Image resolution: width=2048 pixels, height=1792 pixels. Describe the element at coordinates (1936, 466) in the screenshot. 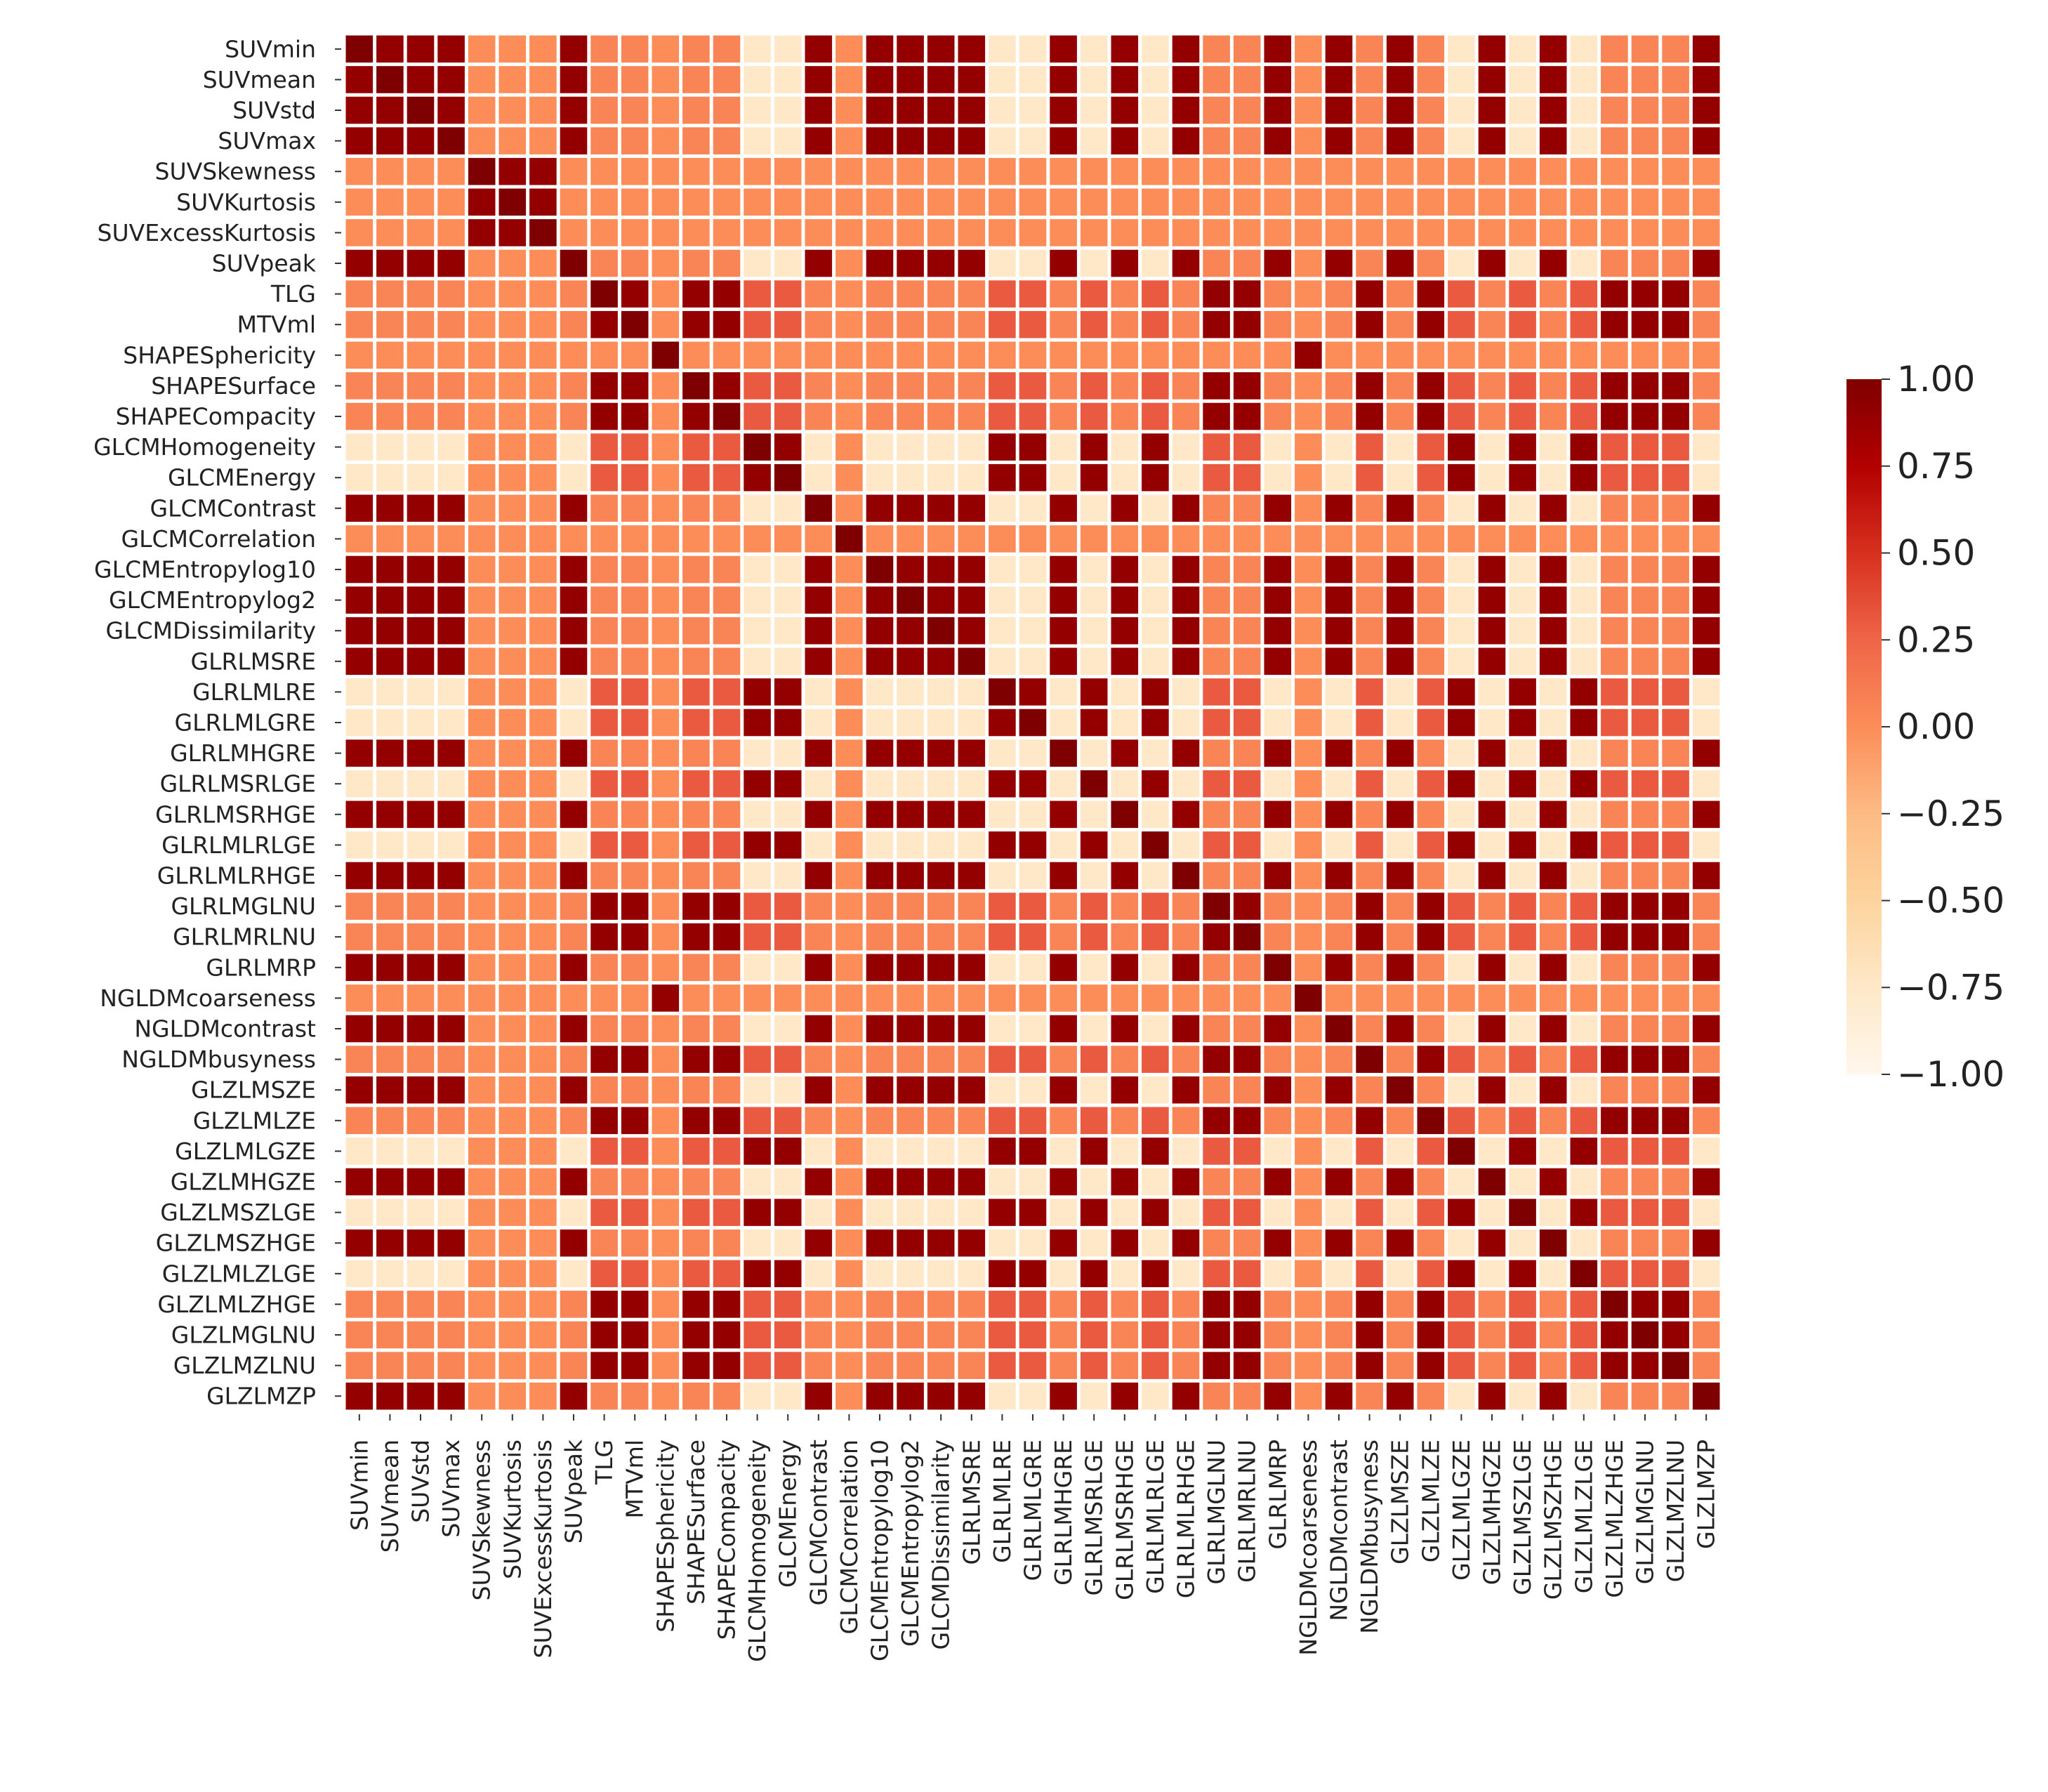

I see `colorbar-tick-label: 0.75` at that location.